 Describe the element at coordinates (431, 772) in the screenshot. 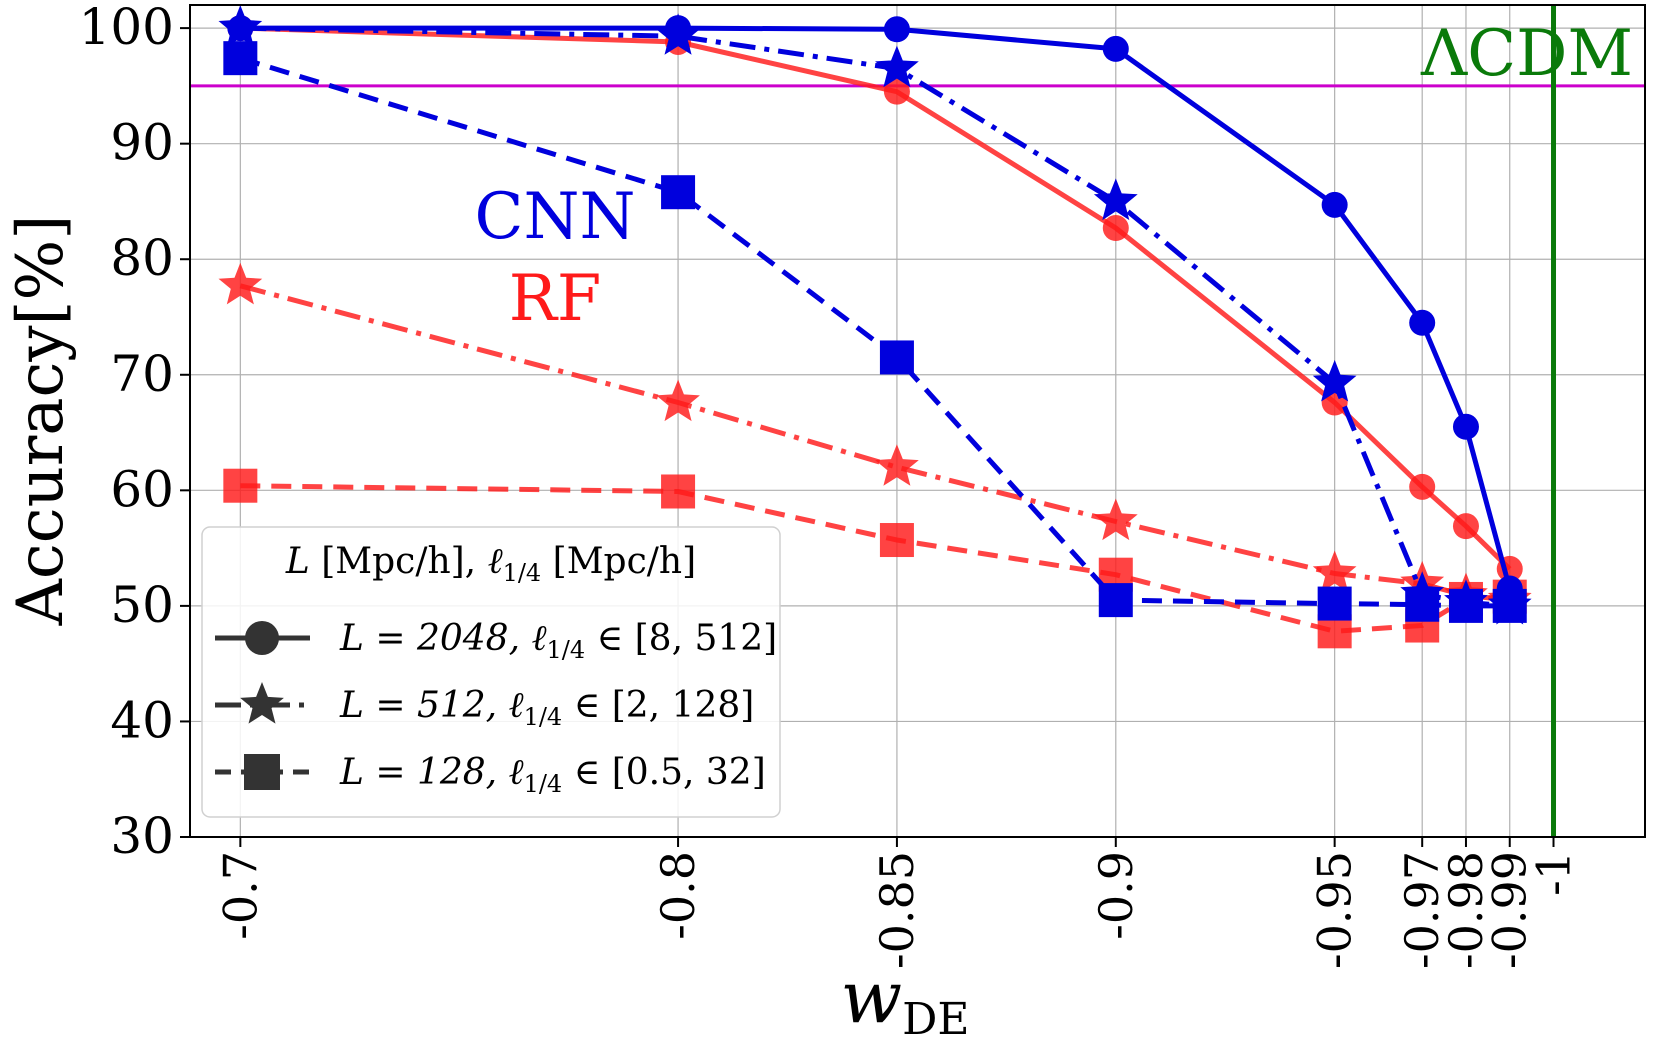

I see `legend-label-128-a: L = 128, ℓ` at that location.